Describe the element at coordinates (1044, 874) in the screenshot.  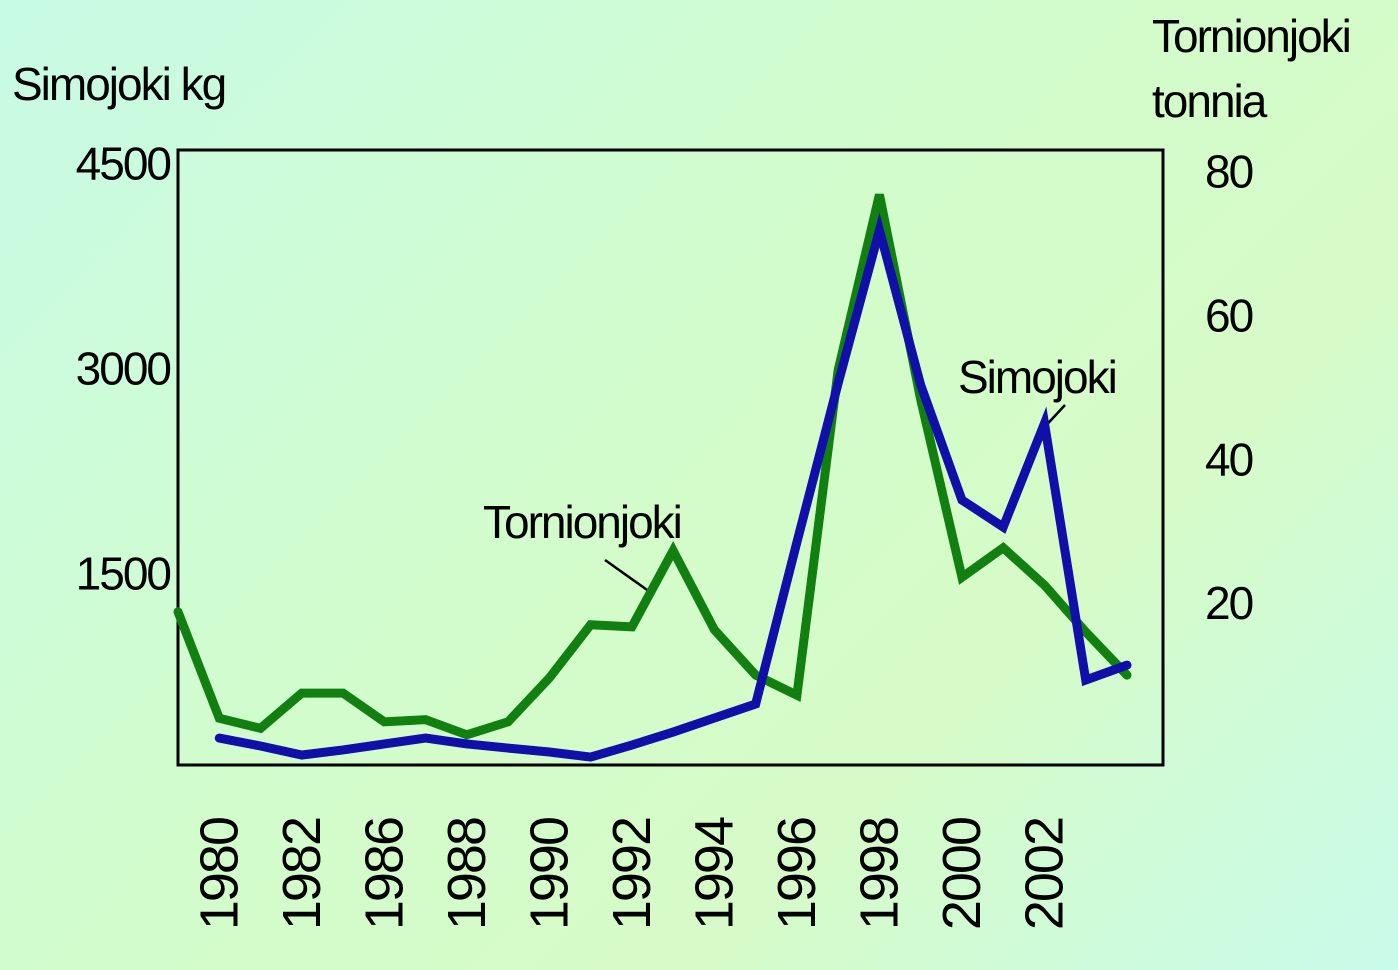
I see `x-tick-label: 2002` at that location.